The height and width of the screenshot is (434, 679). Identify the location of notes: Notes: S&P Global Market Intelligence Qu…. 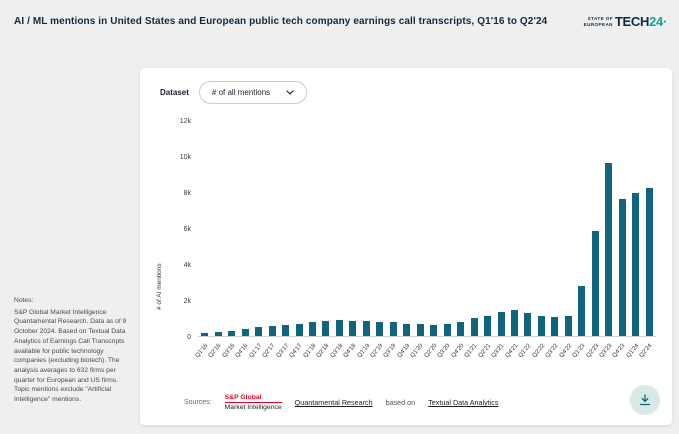
(74, 350).